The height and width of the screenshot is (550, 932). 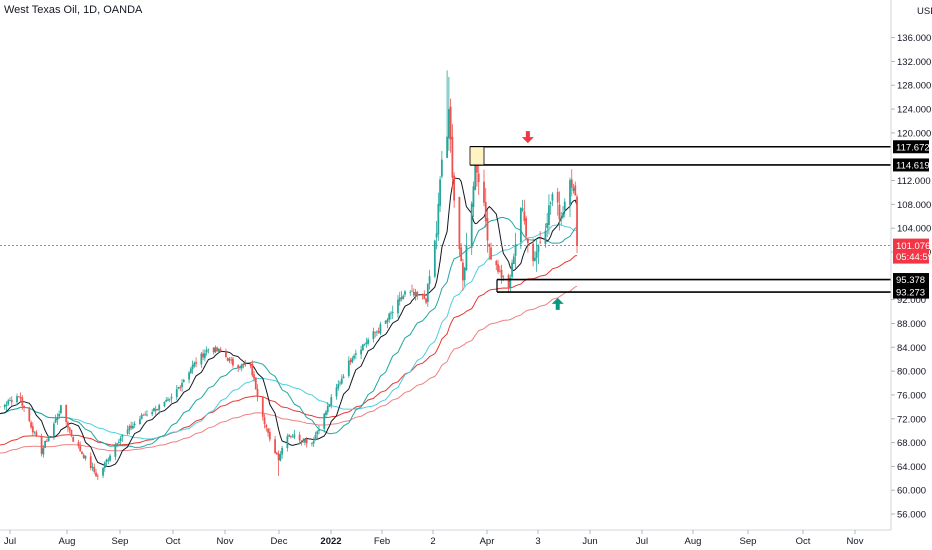 What do you see at coordinates (914, 205) in the screenshot?
I see `y-tick-label: 108.000` at bounding box center [914, 205].